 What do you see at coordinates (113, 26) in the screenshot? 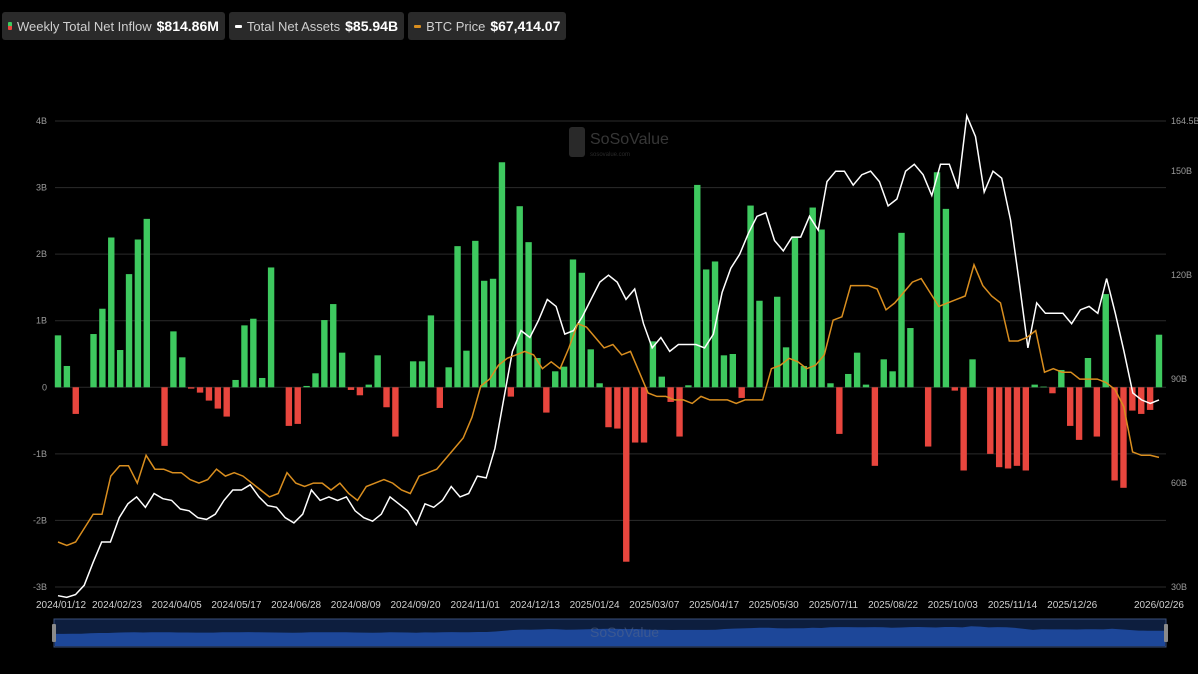
I see `legend-item-inflow: Weekly Total Net Inflow $814.86M` at bounding box center [113, 26].